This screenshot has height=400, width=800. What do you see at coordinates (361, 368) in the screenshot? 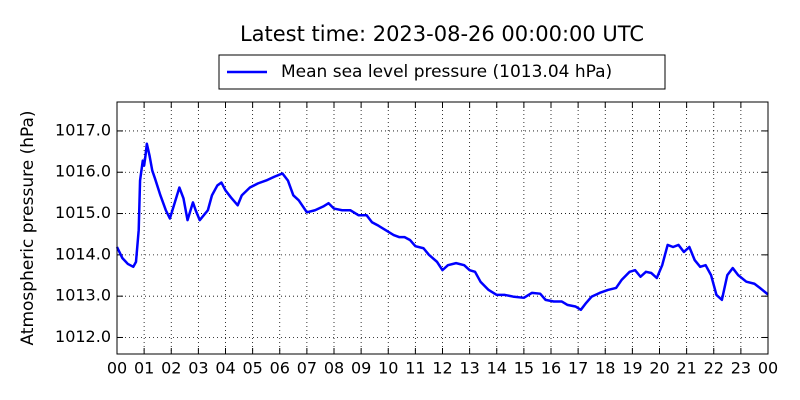
I see `x-tick-label: 09` at bounding box center [361, 368].